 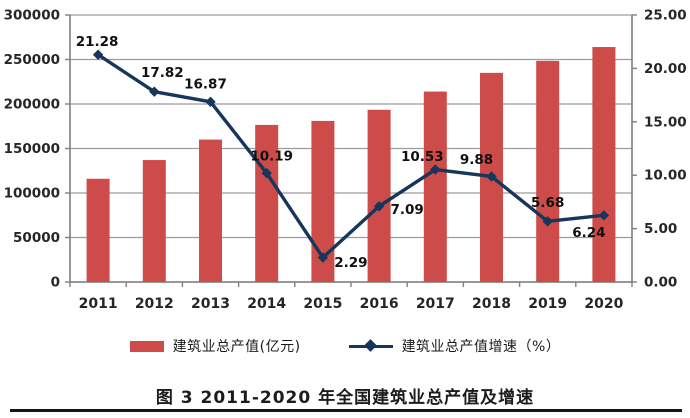 I want to click on right-axis-tick-label: 20.00, so click(x=665, y=69).